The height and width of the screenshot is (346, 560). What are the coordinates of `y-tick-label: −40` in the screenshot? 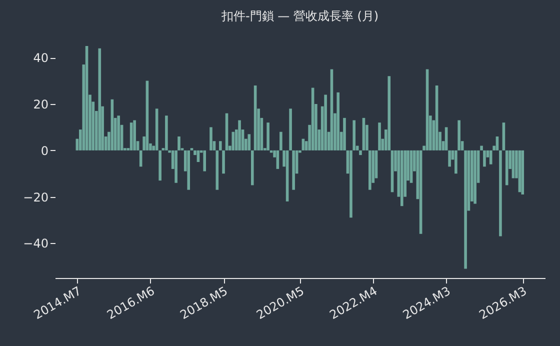 It's located at (35, 243).